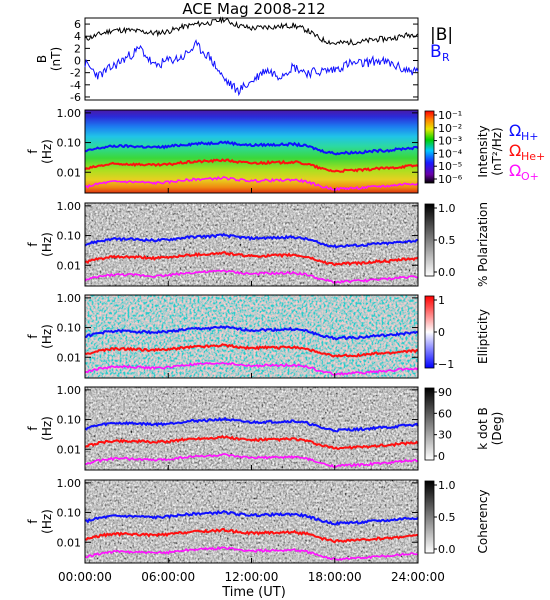  I want to click on y-tick-label: 4, so click(77, 36).